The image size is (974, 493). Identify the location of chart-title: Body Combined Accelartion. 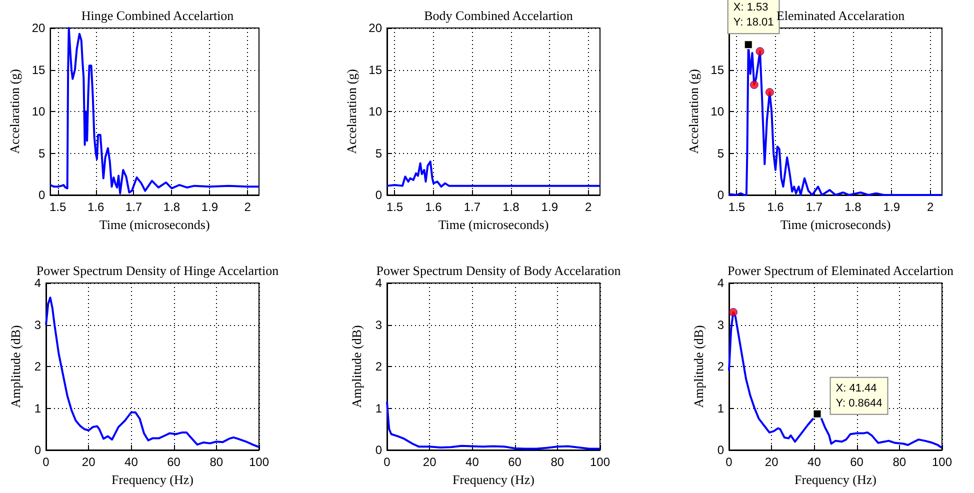
(499, 15).